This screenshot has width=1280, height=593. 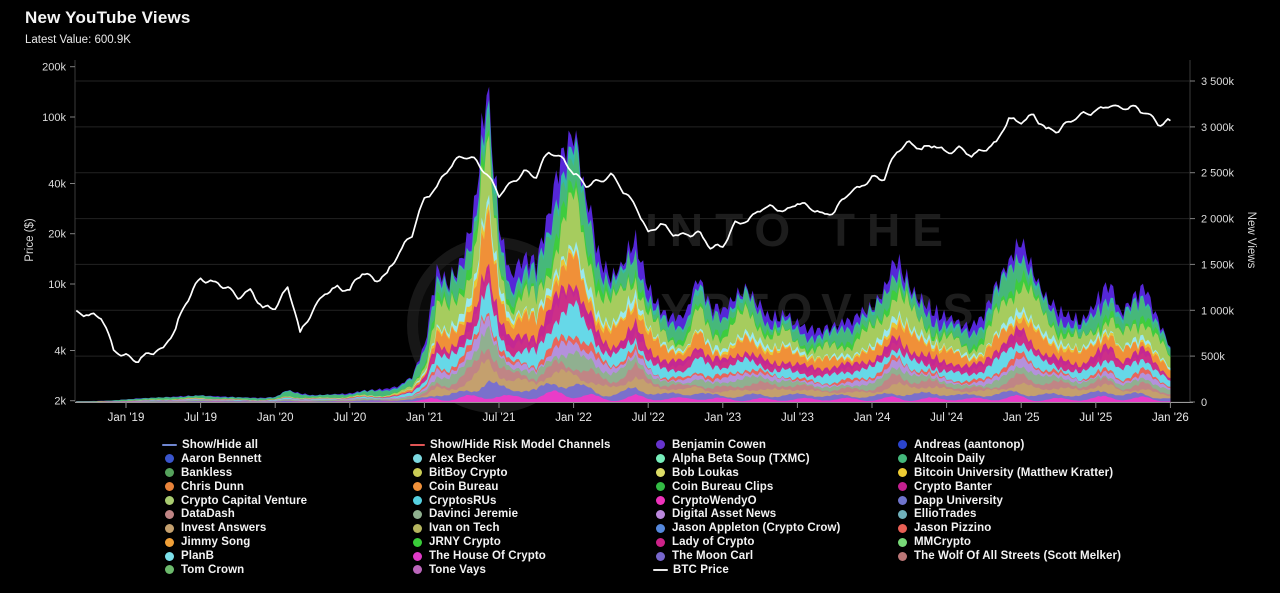 I want to click on legend-item-label: Lady of Crypto, so click(x=713, y=542).